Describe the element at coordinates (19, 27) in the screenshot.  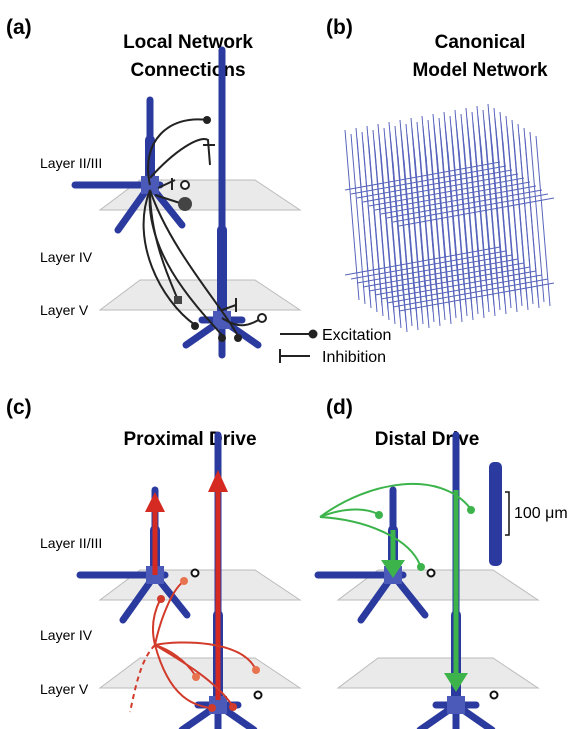
I see `text-label: (a)` at that location.